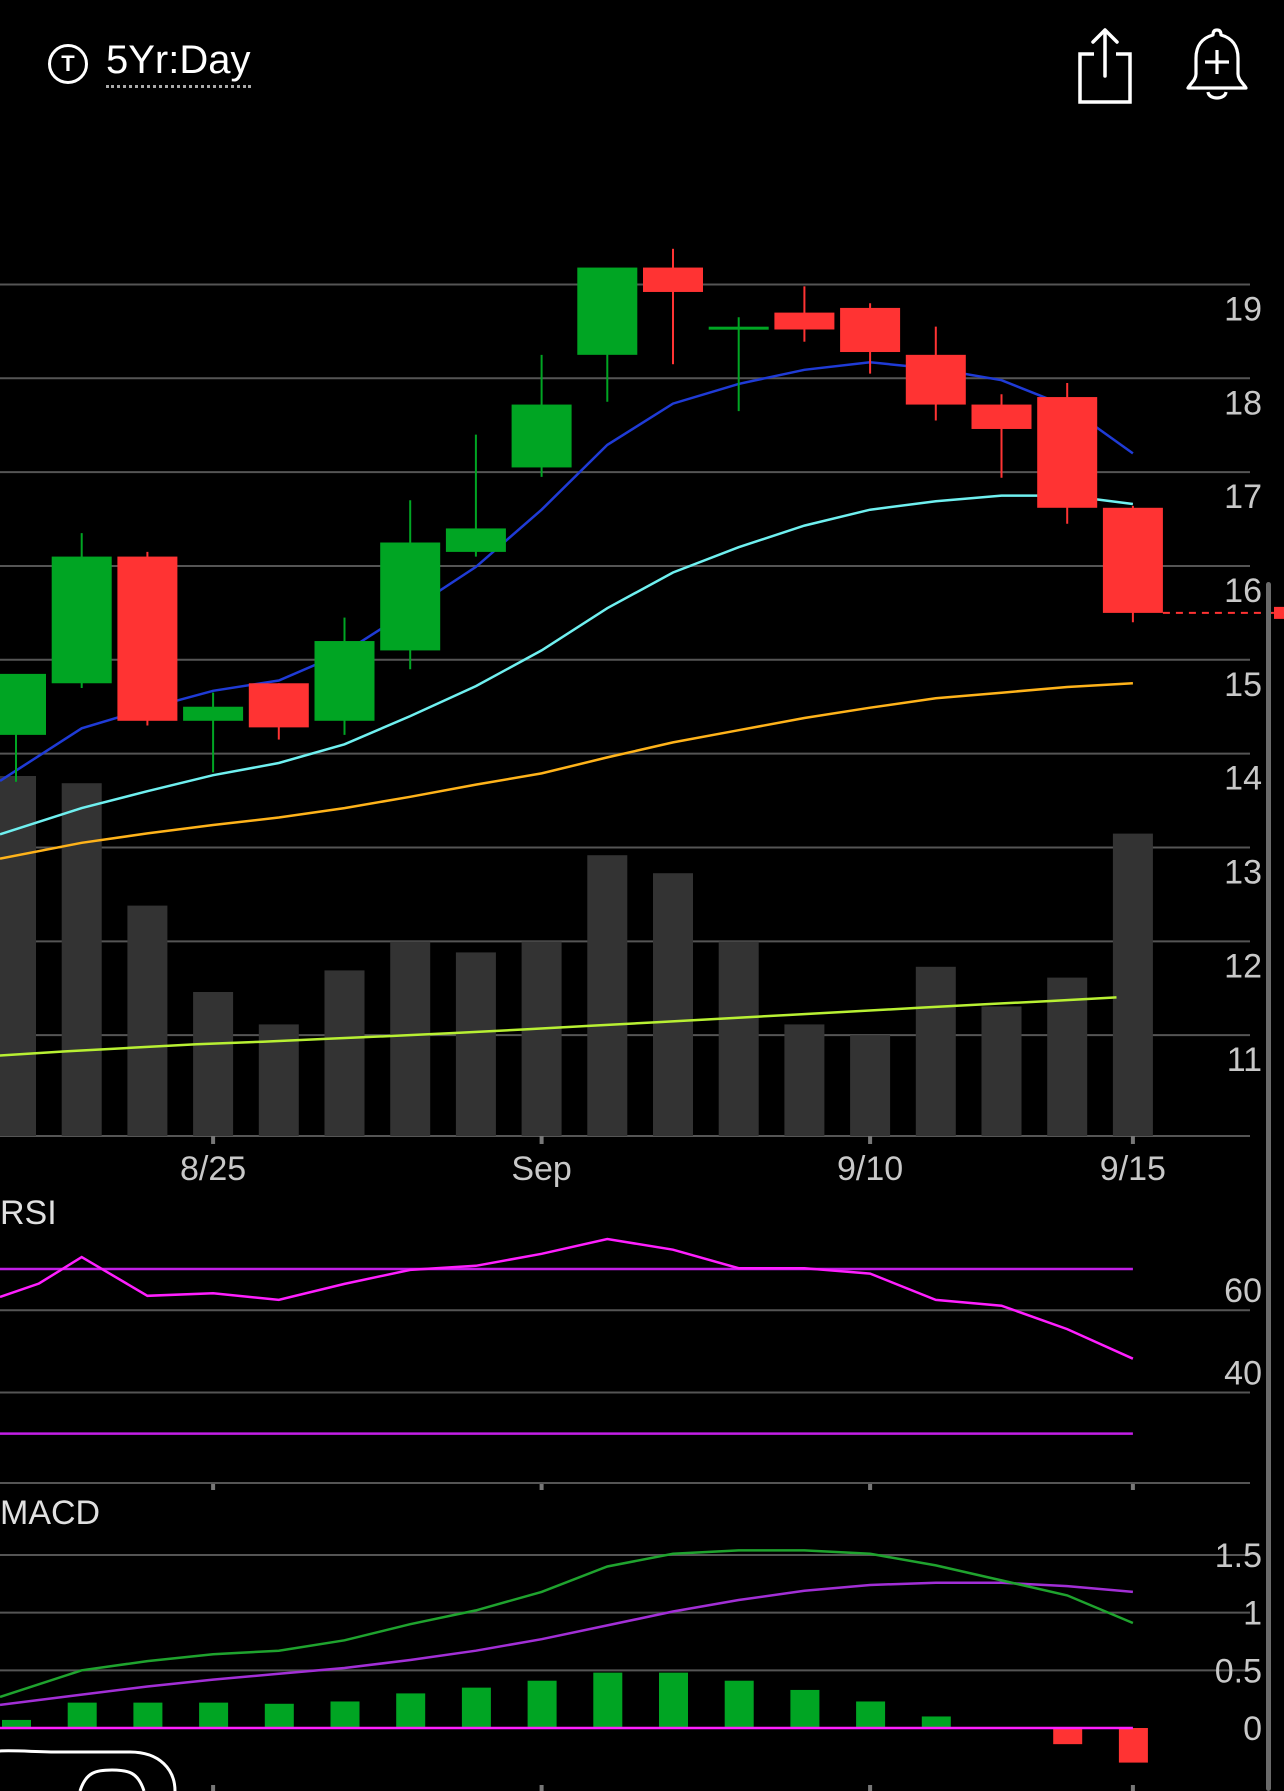 The width and height of the screenshot is (1284, 1791). What do you see at coordinates (1243, 872) in the screenshot?
I see `price-tick-label: 13` at bounding box center [1243, 872].